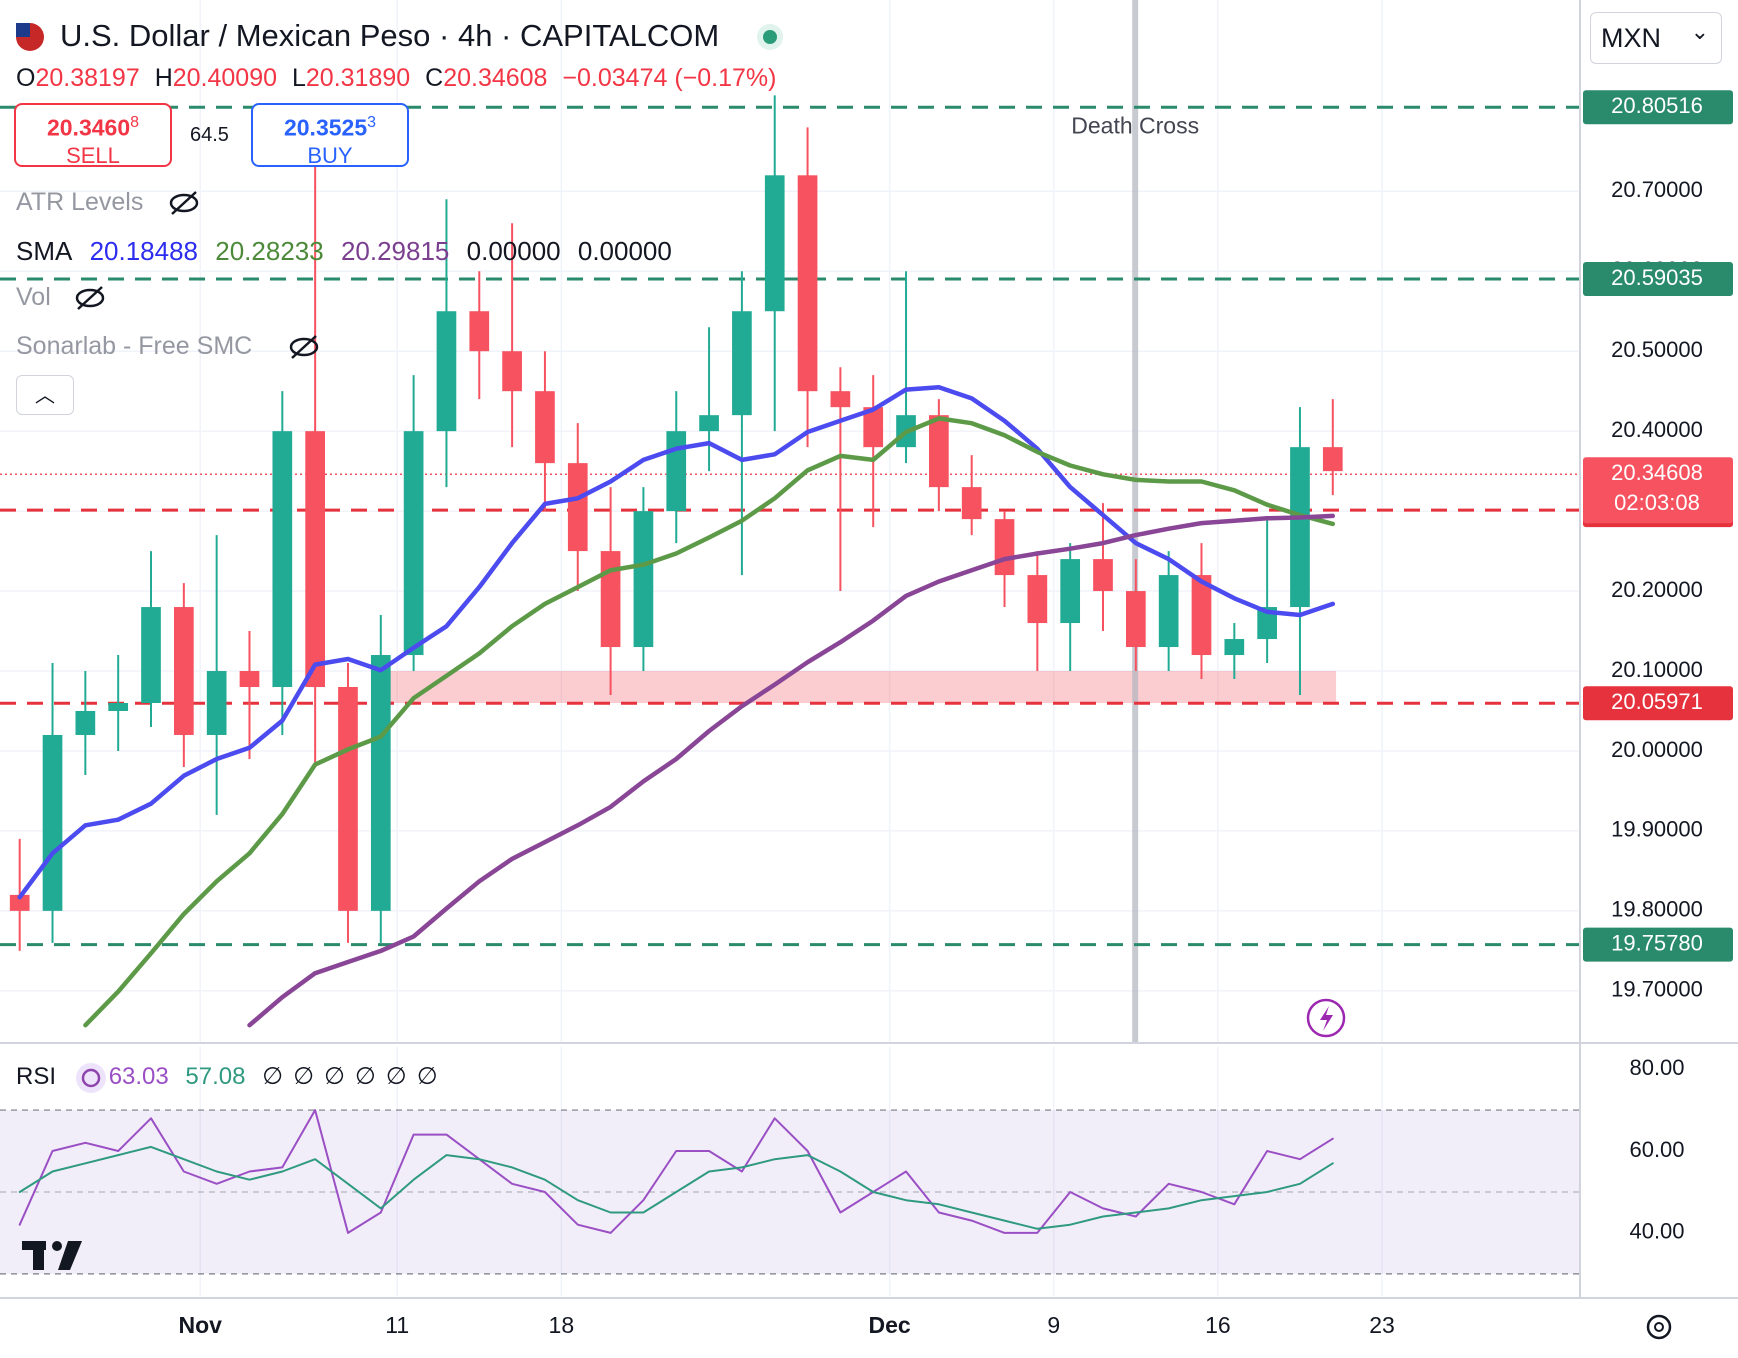 The height and width of the screenshot is (1358, 1738). Describe the element at coordinates (163, 78) in the screenshot. I see `ohlc-key: H` at that location.